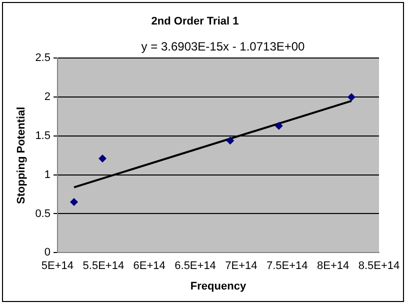 This screenshot has height=308, width=410. What do you see at coordinates (149, 266) in the screenshot?
I see `x-tick-label: 6E+14` at bounding box center [149, 266].